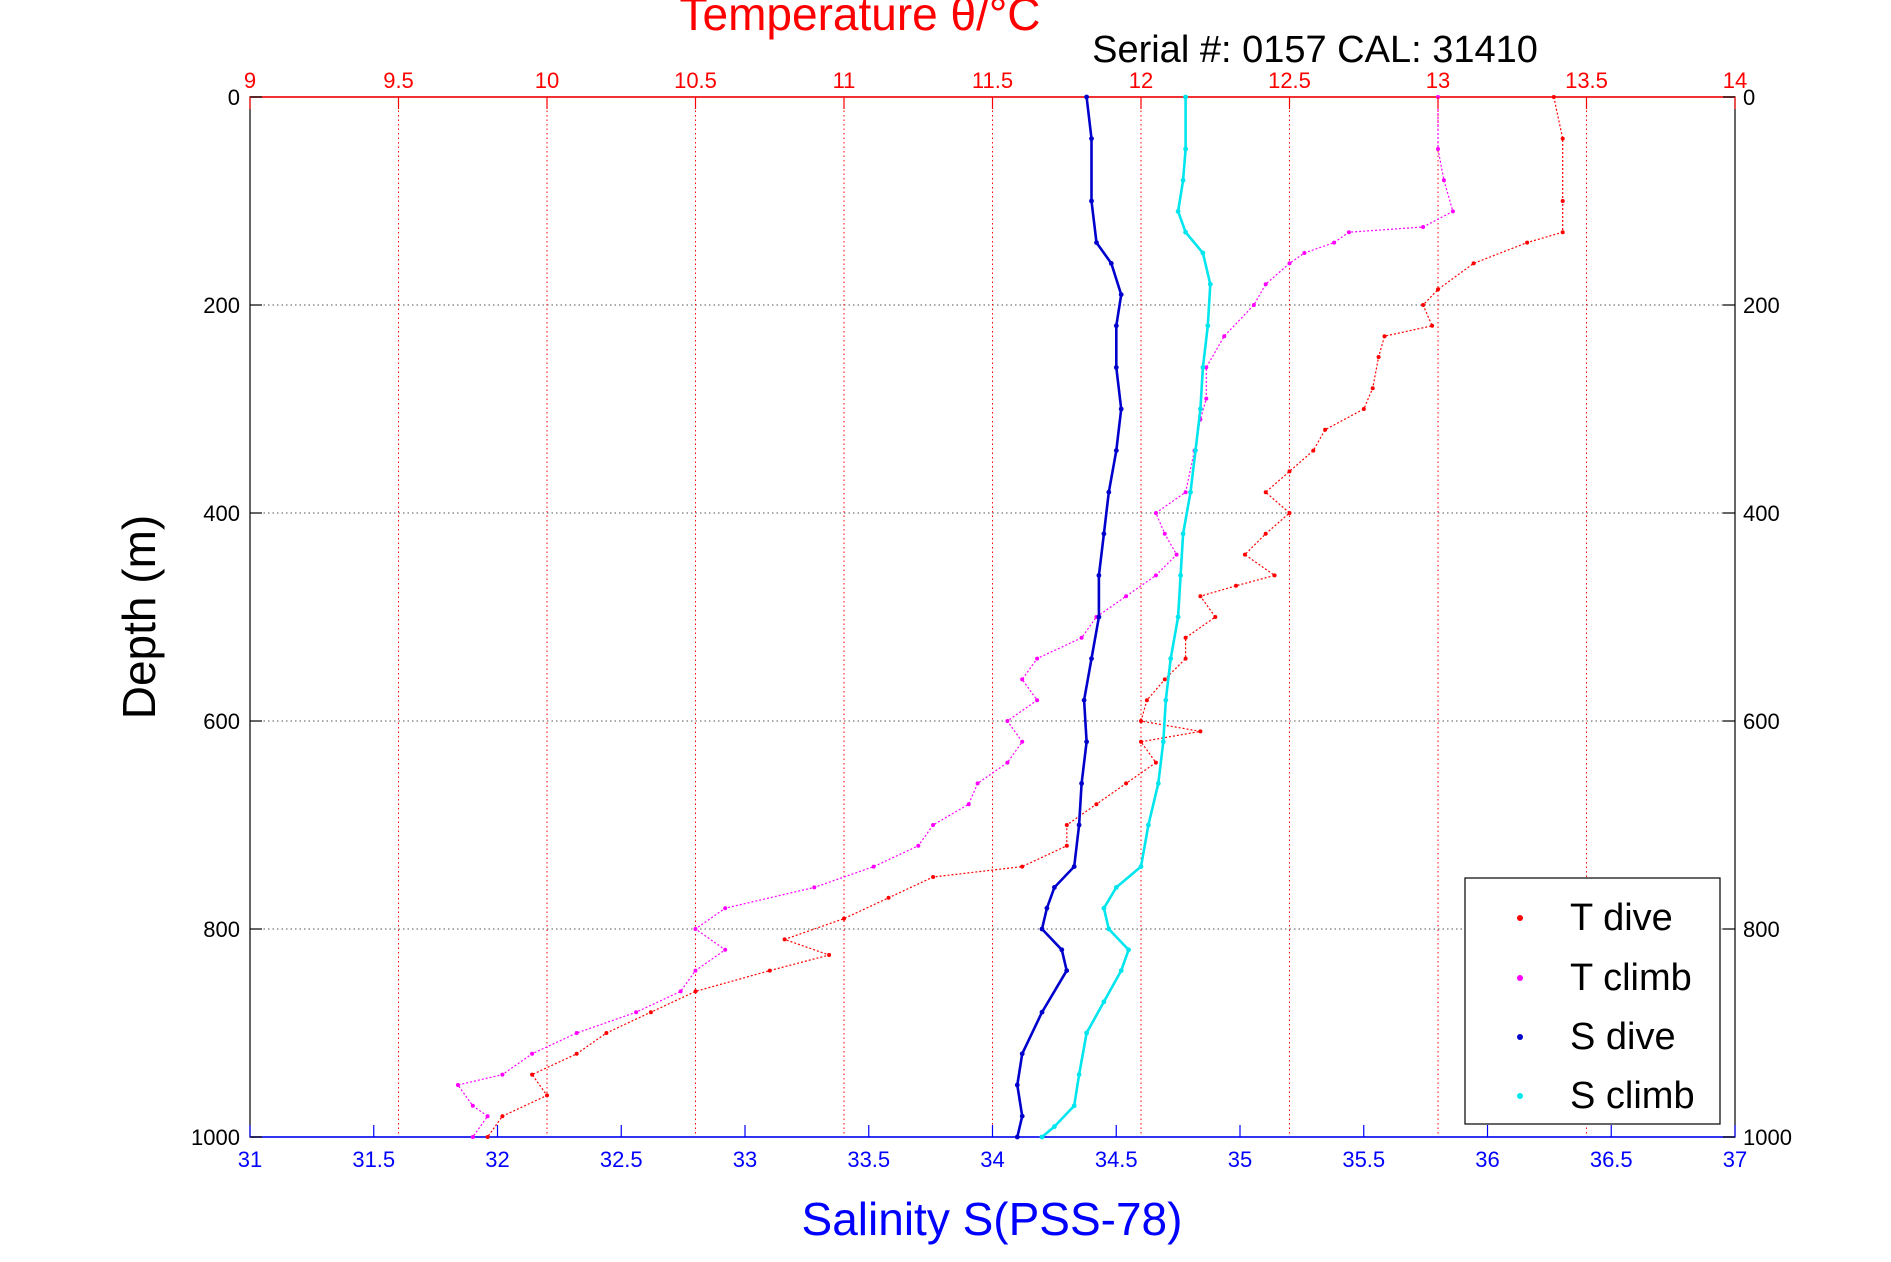 This screenshot has height=1262, width=1891. Describe the element at coordinates (1761, 929) in the screenshot. I see `depth-tick-label-right: 800` at that location.